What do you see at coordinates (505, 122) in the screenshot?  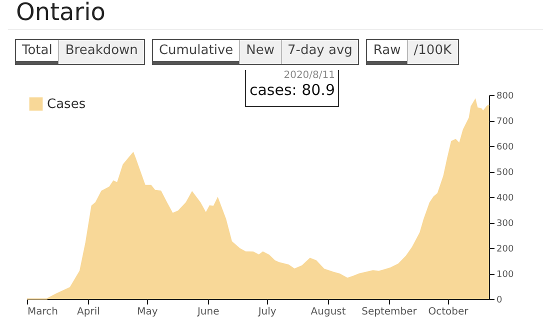 I see `y-tick-label: 700` at bounding box center [505, 122].